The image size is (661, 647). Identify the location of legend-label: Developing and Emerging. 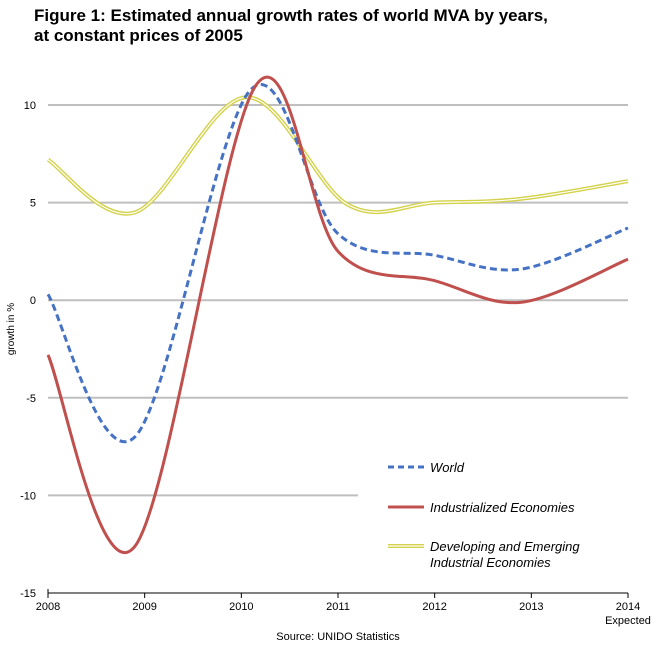
(505, 546).